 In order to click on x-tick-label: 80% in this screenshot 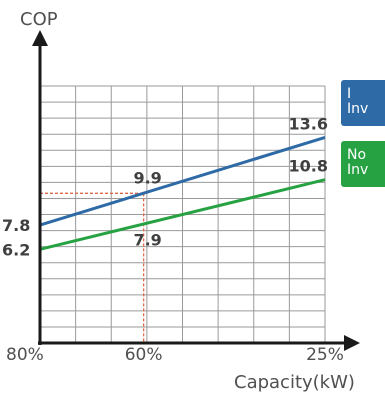, I will do `click(25, 355)`.